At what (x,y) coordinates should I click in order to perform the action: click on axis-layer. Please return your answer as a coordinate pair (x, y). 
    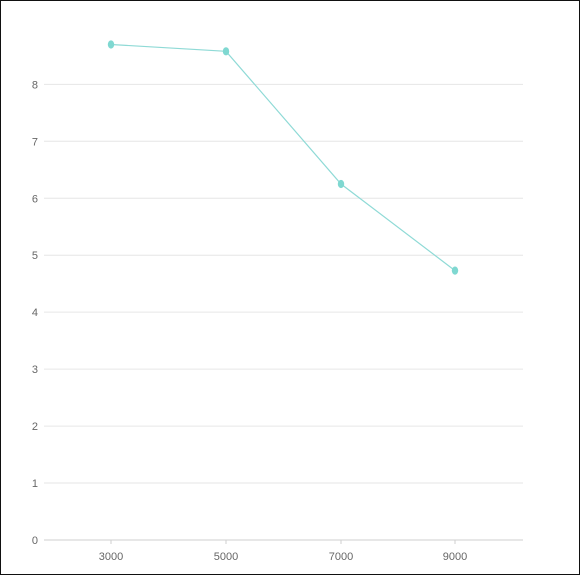
    Looking at the image, I should click on (283, 541).